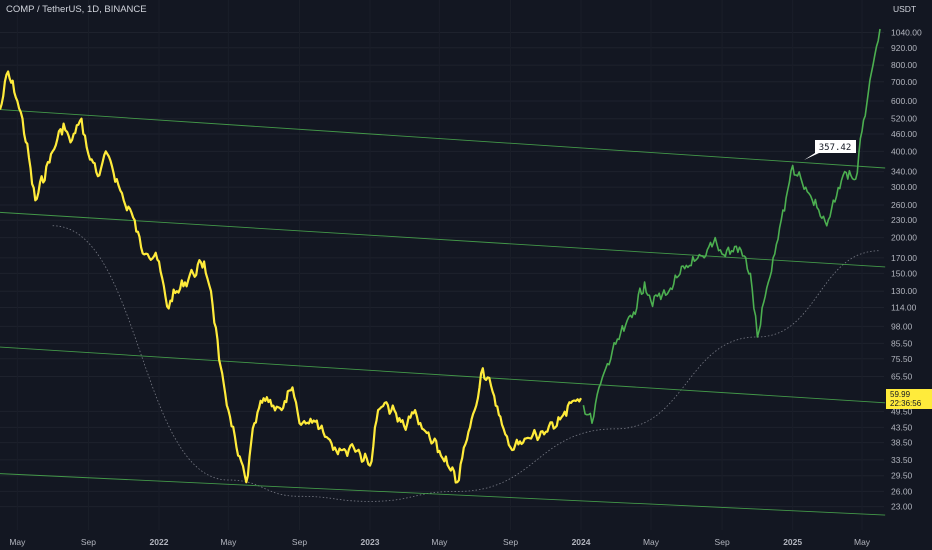 This screenshot has width=932, height=550. I want to click on y-tick-label: 300.00, so click(904, 187).